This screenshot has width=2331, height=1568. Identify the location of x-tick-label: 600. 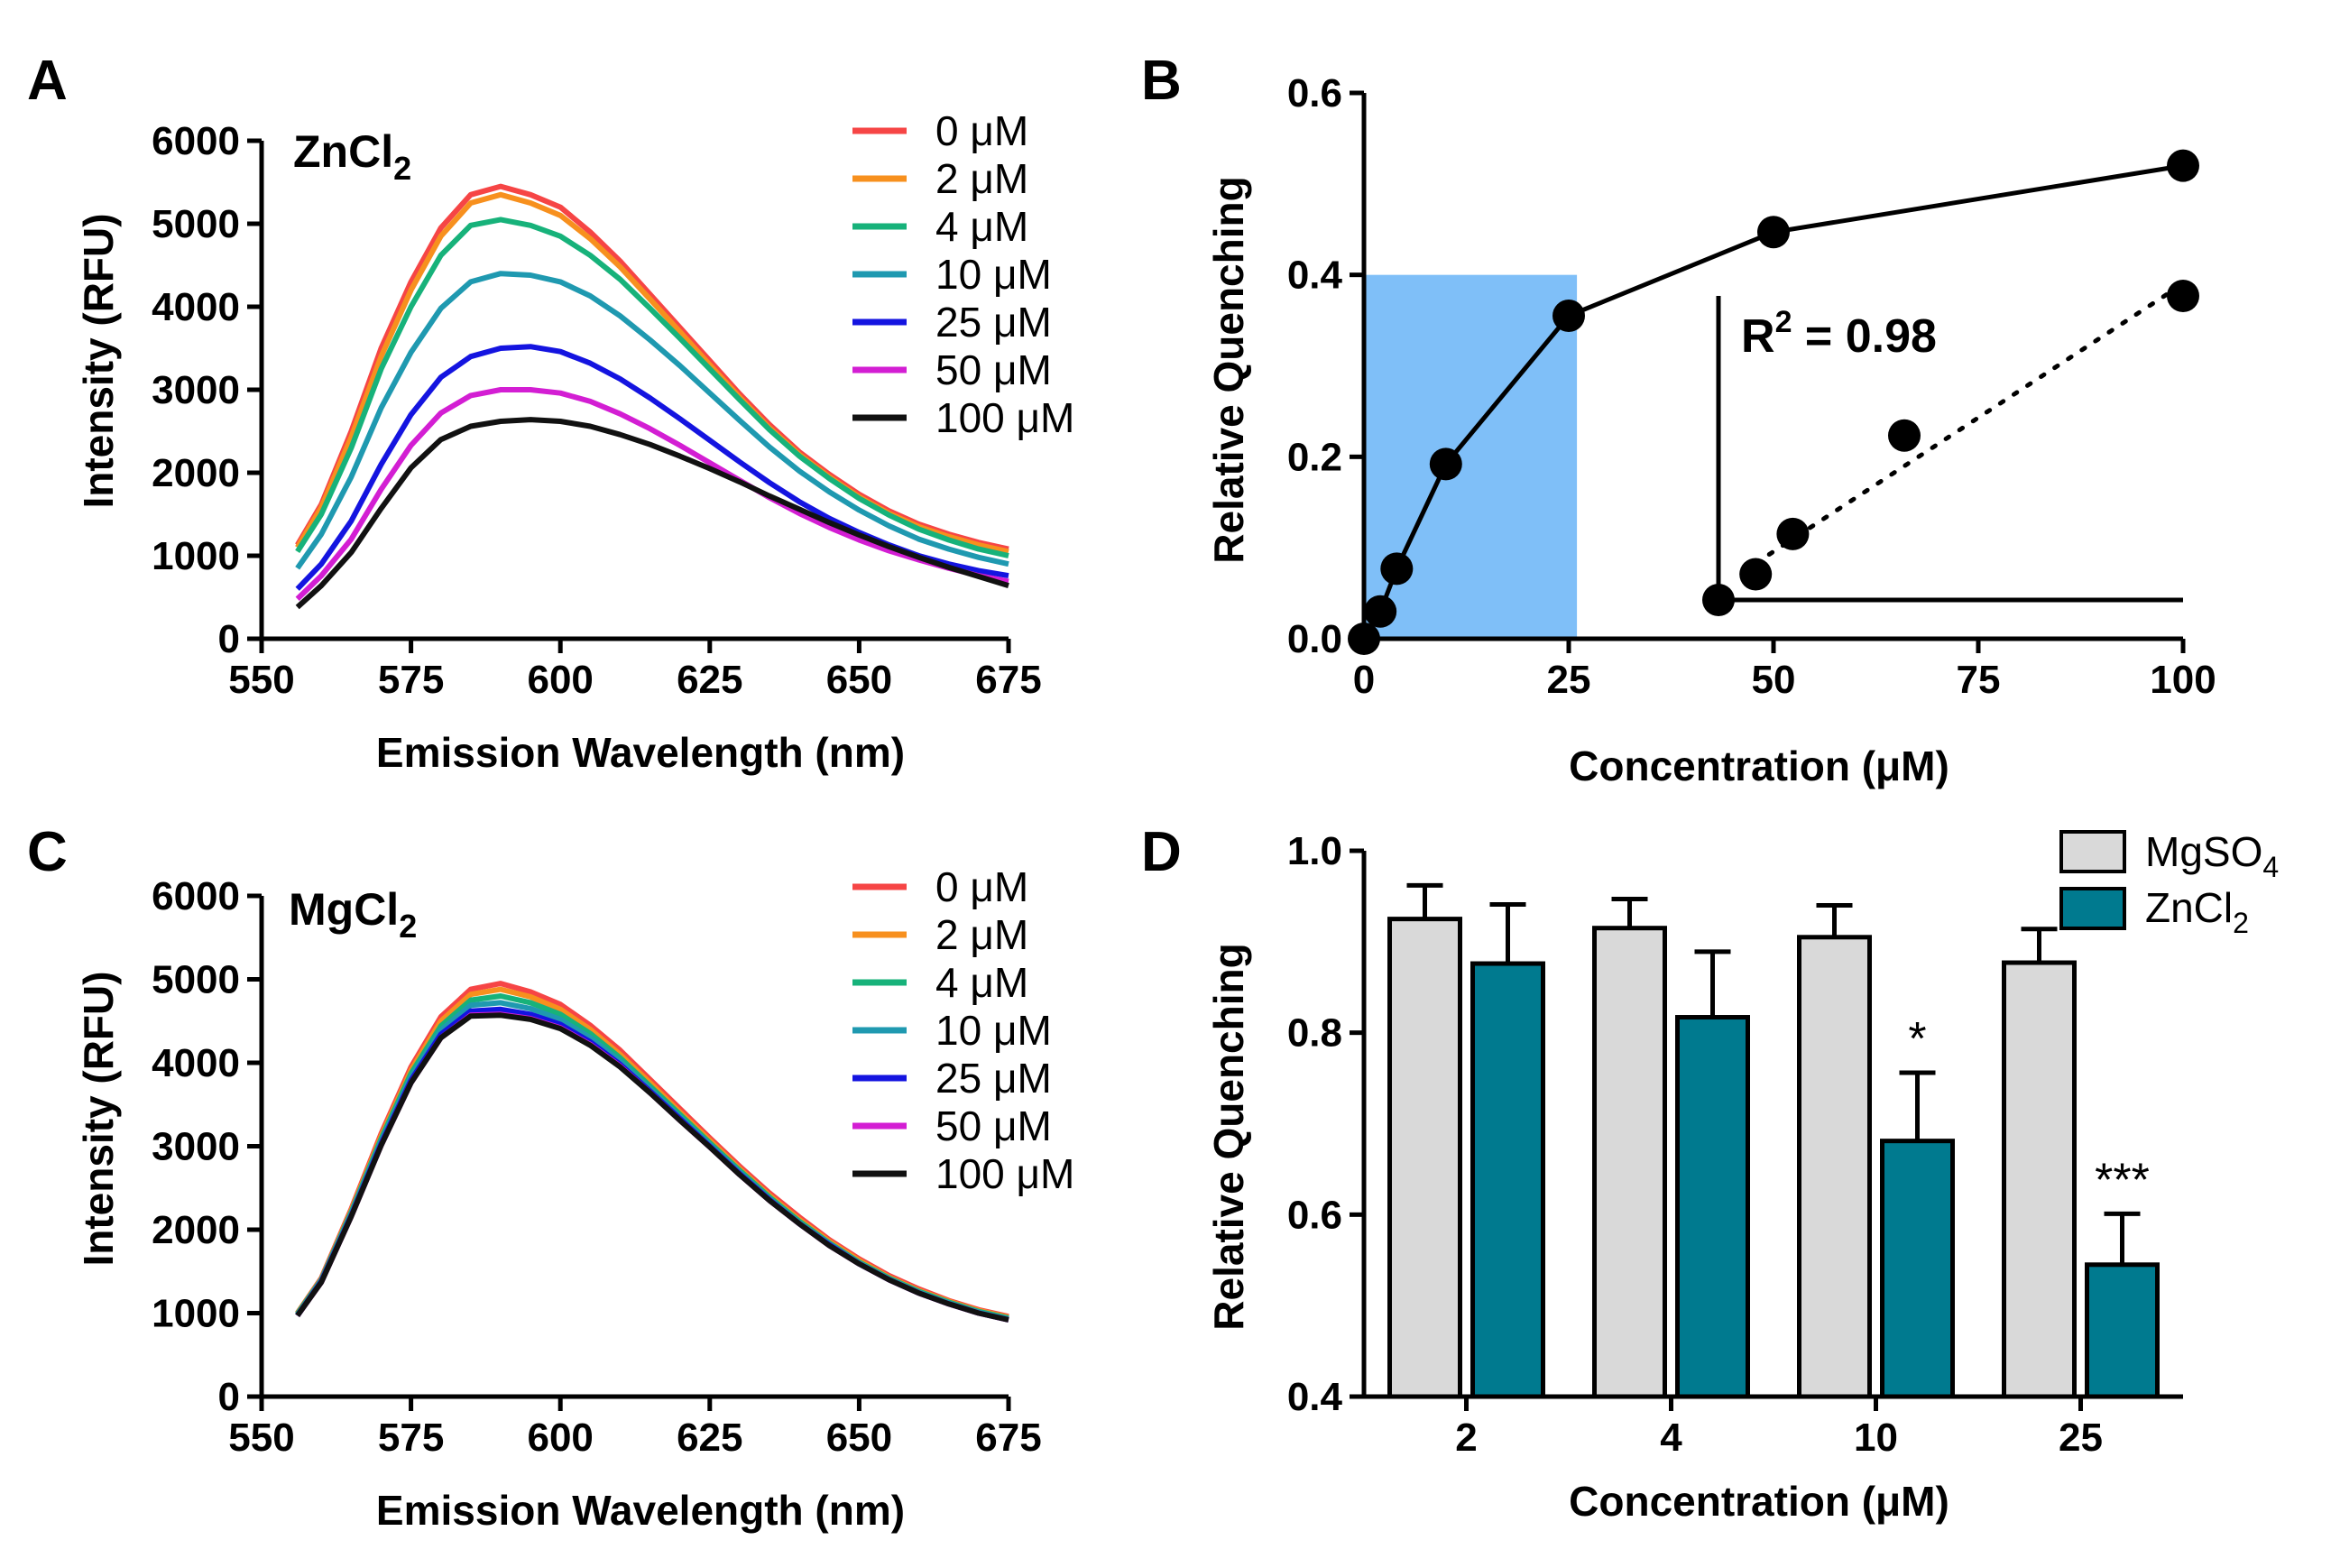
(560, 680).